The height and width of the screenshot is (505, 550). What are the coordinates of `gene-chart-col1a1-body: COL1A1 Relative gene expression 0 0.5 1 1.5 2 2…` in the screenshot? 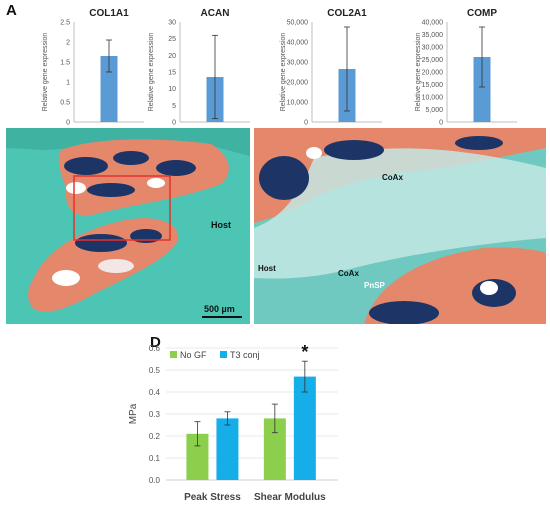 It's located at (93, 67).